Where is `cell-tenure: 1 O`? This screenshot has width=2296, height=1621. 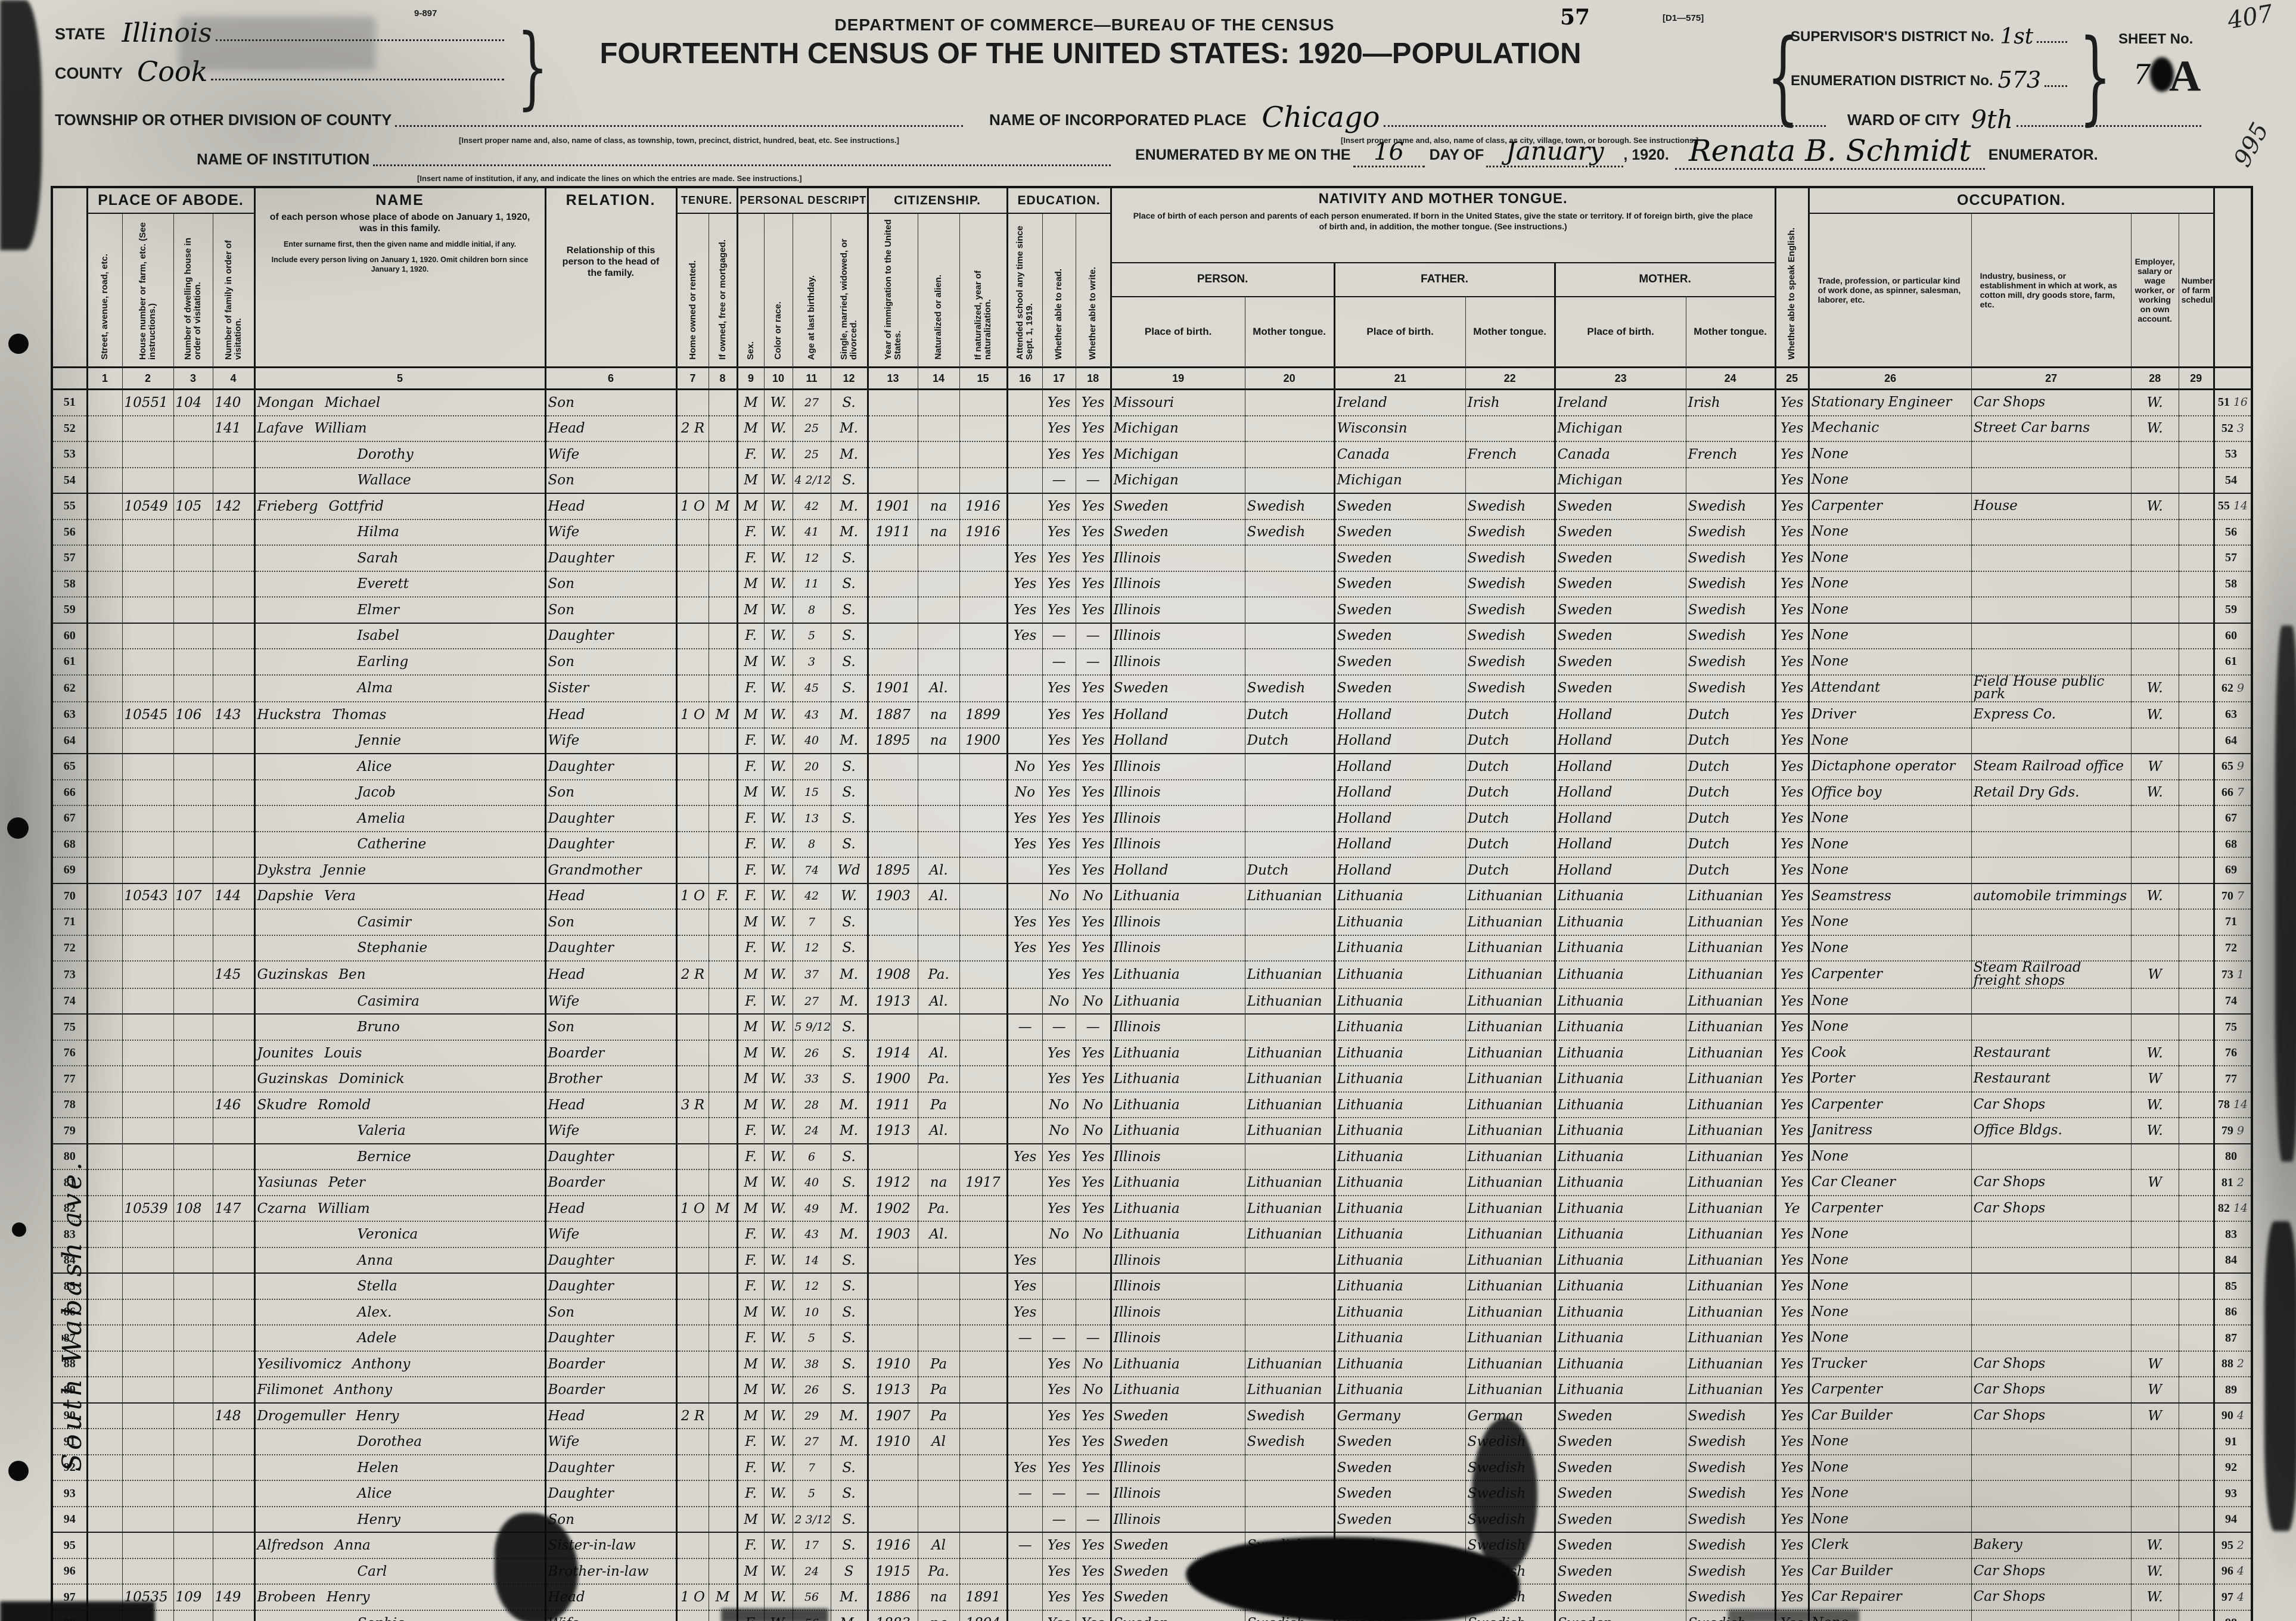 cell-tenure: 1 O is located at coordinates (692, 1597).